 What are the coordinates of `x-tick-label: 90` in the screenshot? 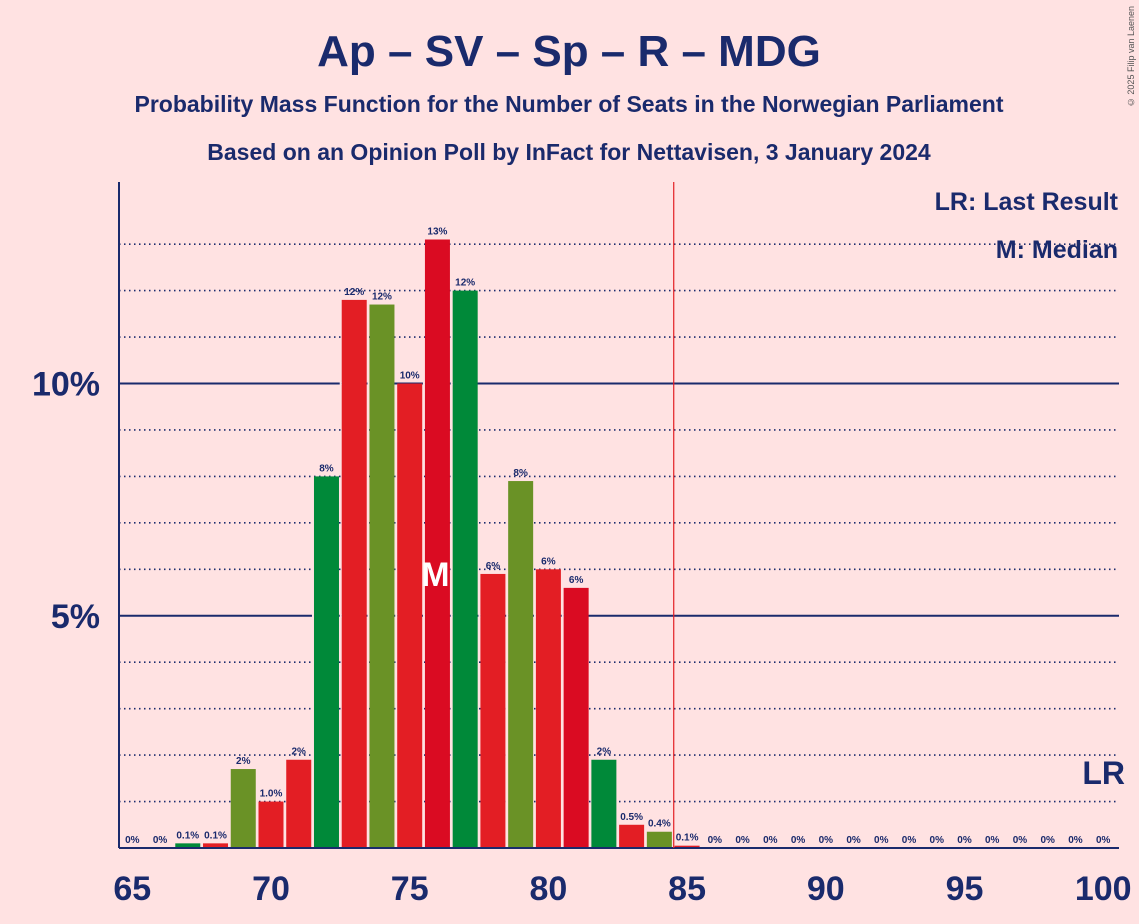 It's located at (826, 889).